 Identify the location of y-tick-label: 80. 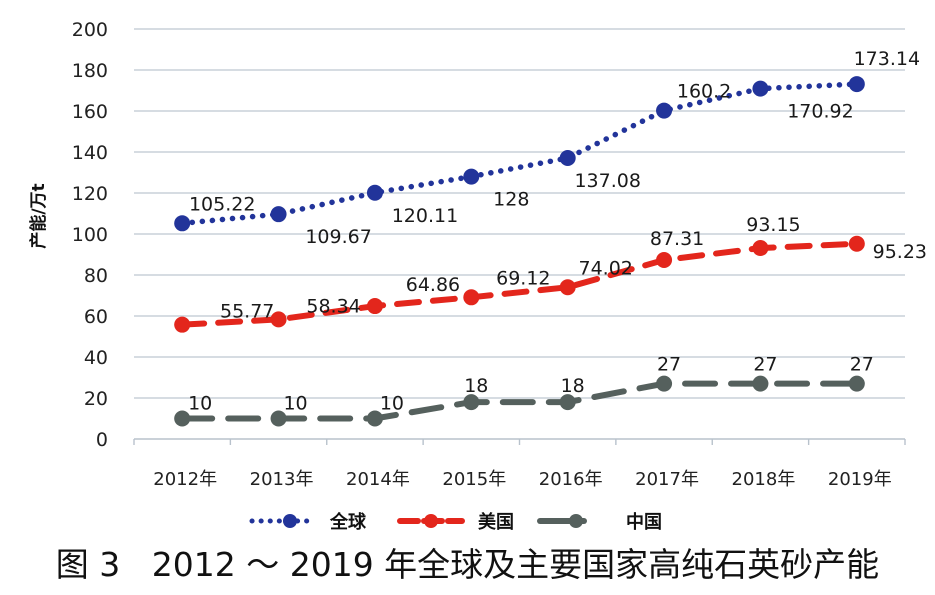
(96, 276).